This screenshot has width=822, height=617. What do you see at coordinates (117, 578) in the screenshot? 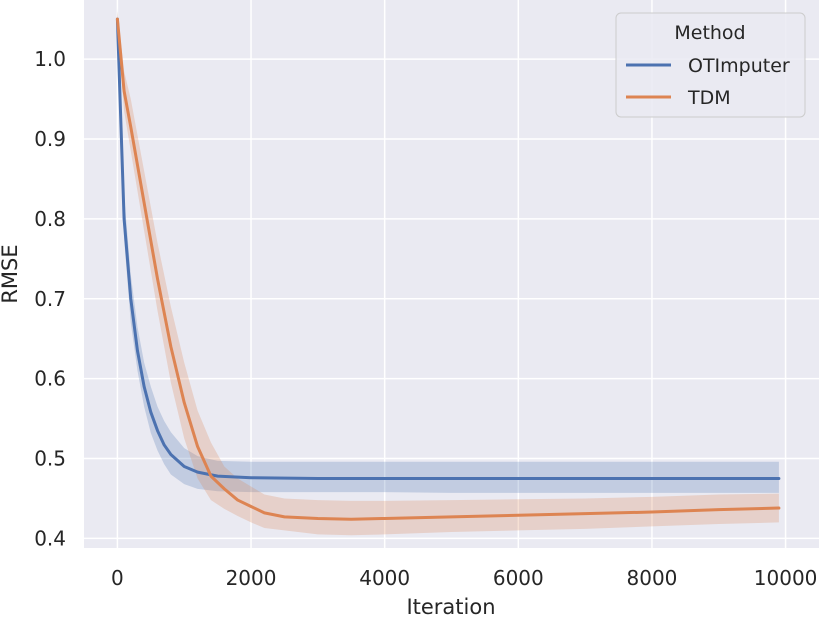
I see `x-tick-label: 0` at bounding box center [117, 578].